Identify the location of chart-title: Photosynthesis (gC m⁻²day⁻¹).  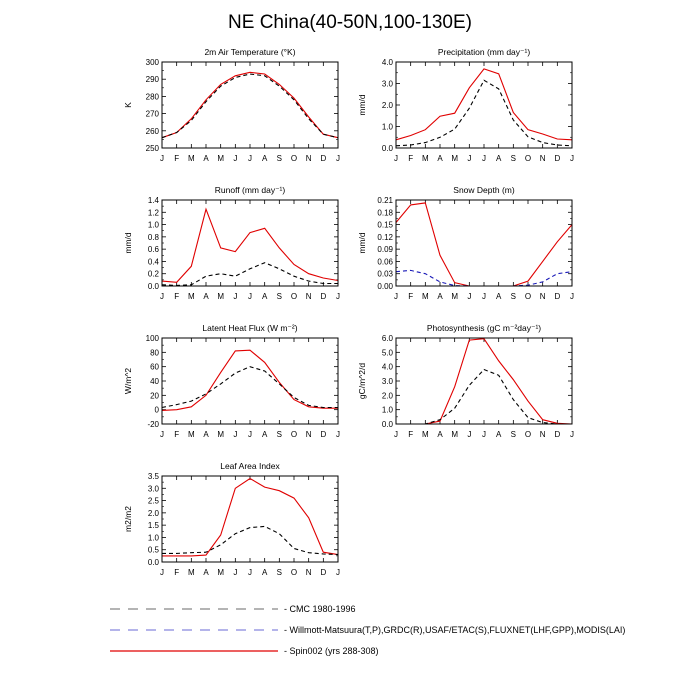
(484, 328).